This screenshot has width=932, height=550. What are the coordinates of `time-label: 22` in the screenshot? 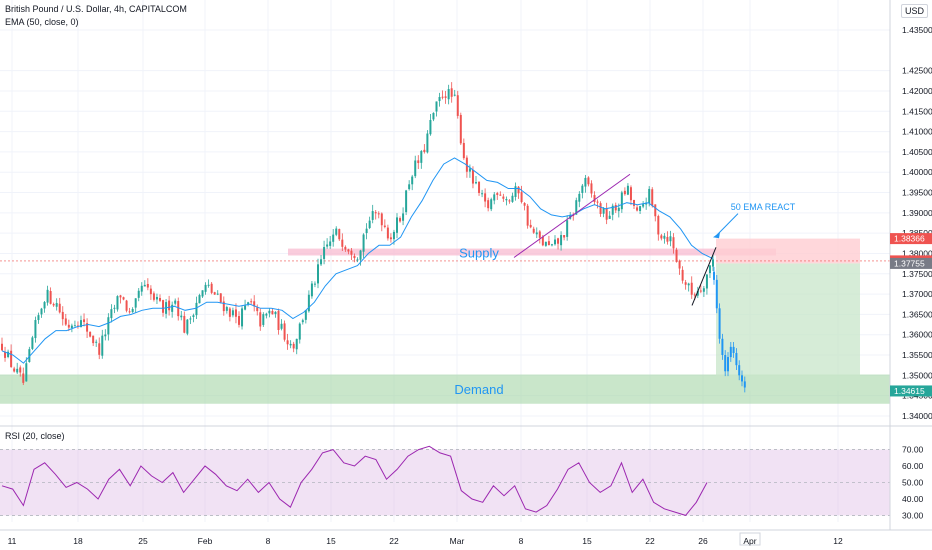 It's located at (650, 541).